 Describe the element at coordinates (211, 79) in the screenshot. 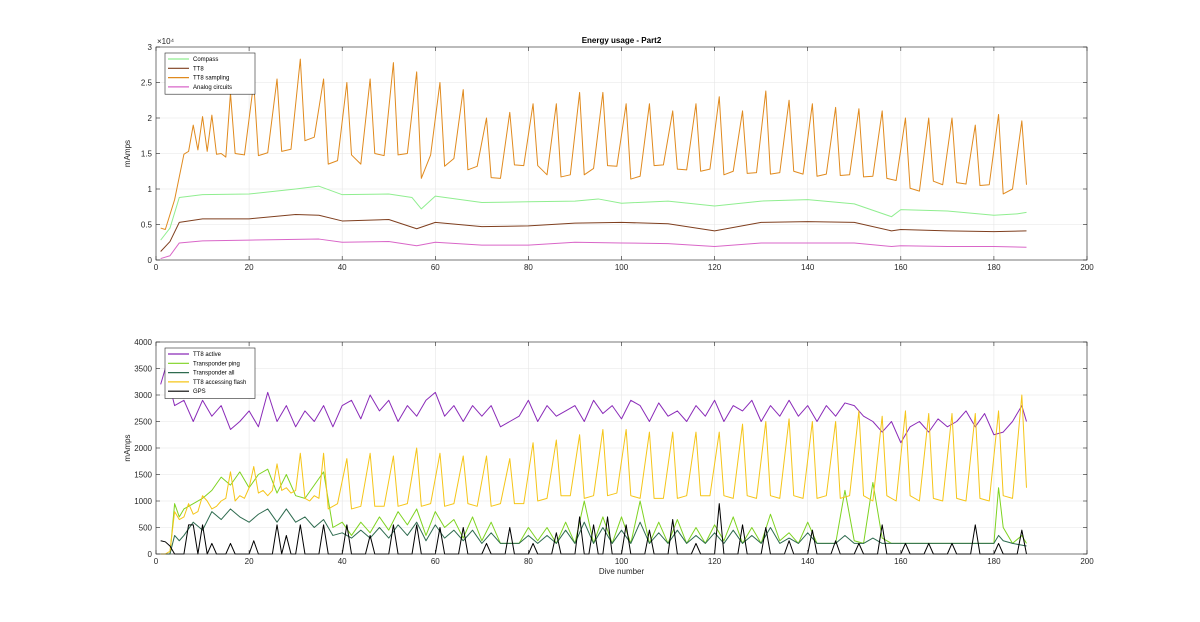

I see `legend-entry: TT8 sampling` at that location.